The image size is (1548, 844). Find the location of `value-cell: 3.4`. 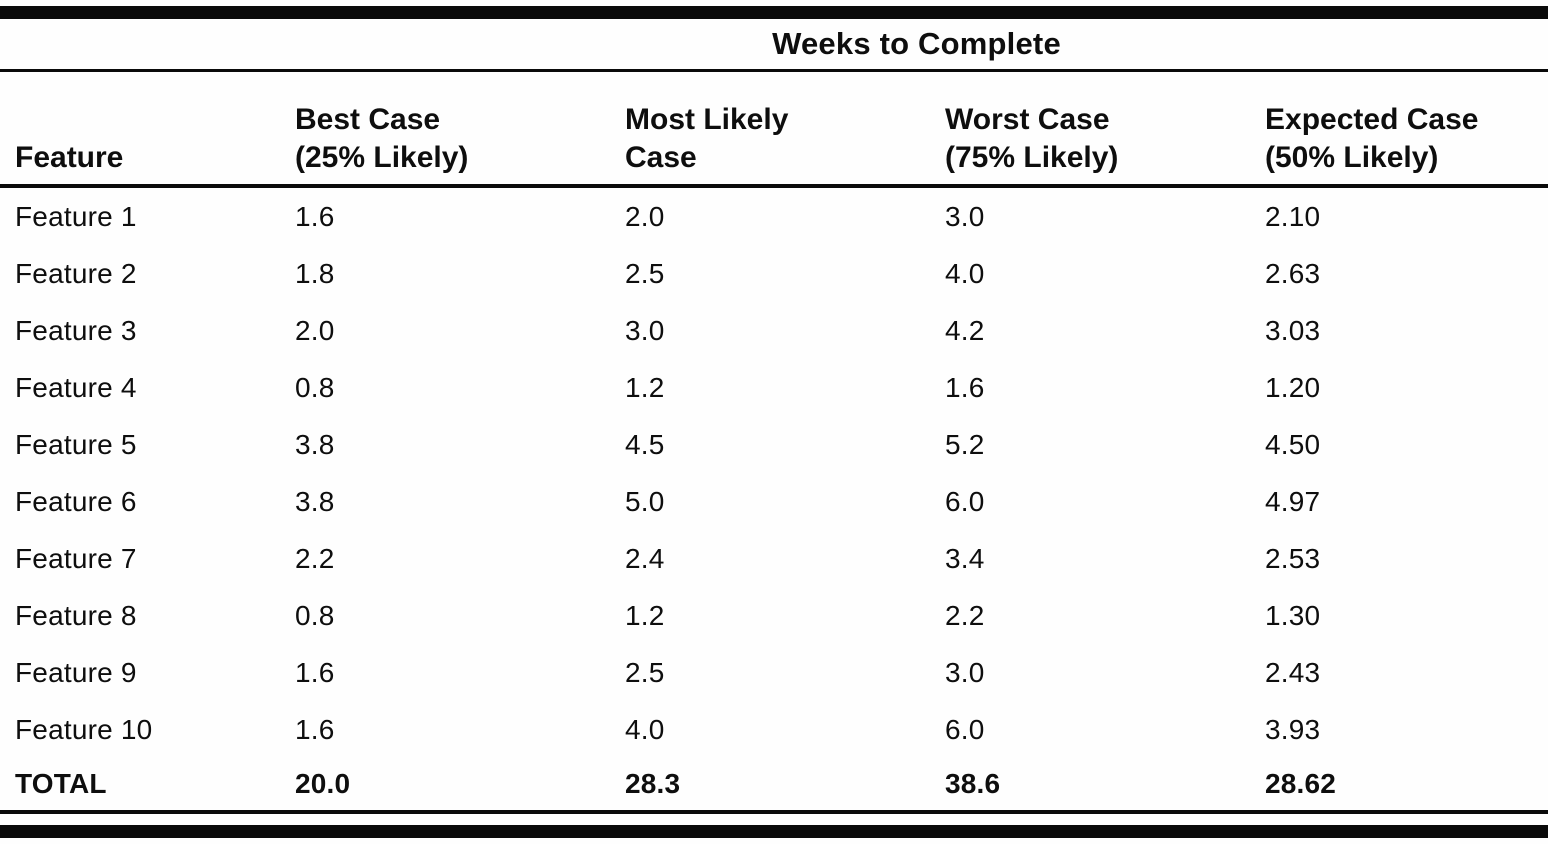

value-cell: 3.4 is located at coordinates (965, 558).